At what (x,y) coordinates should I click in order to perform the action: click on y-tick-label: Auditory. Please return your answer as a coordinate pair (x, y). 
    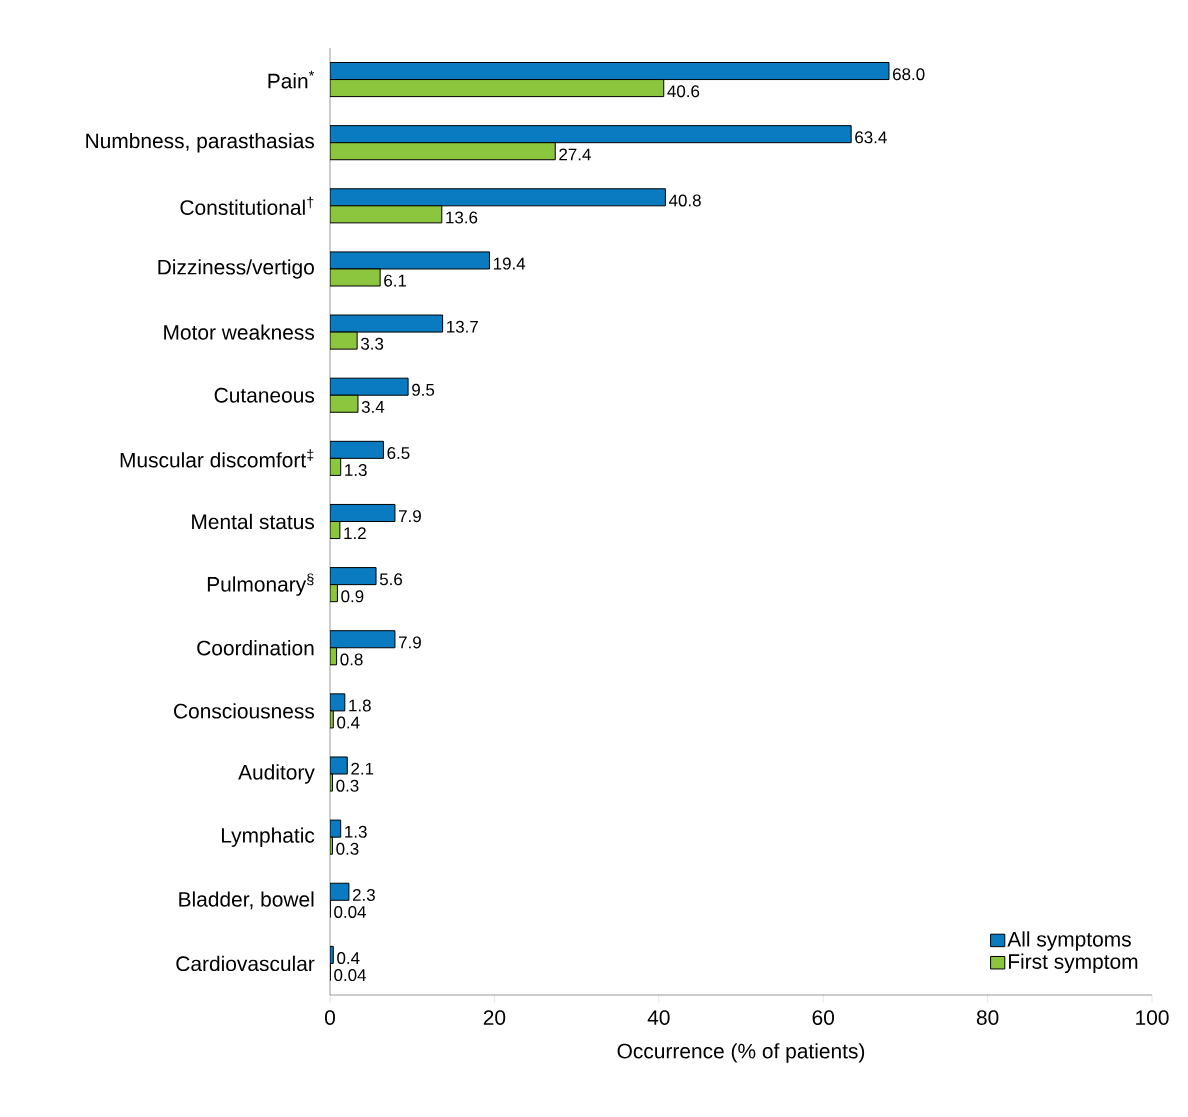
    Looking at the image, I should click on (276, 774).